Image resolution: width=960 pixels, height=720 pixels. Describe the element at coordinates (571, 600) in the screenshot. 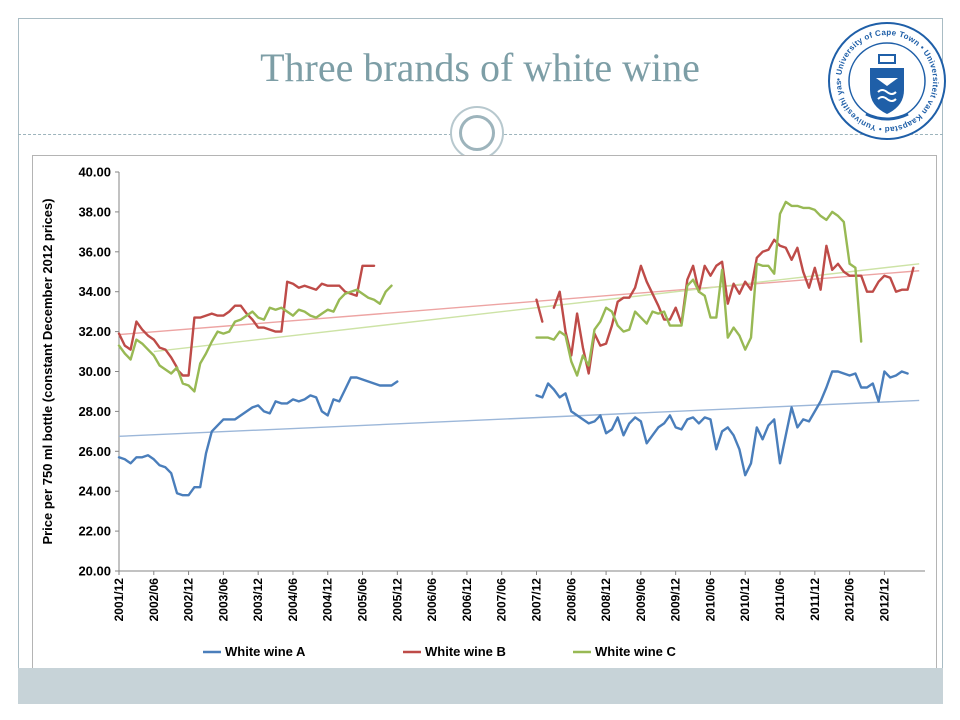

I see `x-tick-label: 2008/06` at that location.